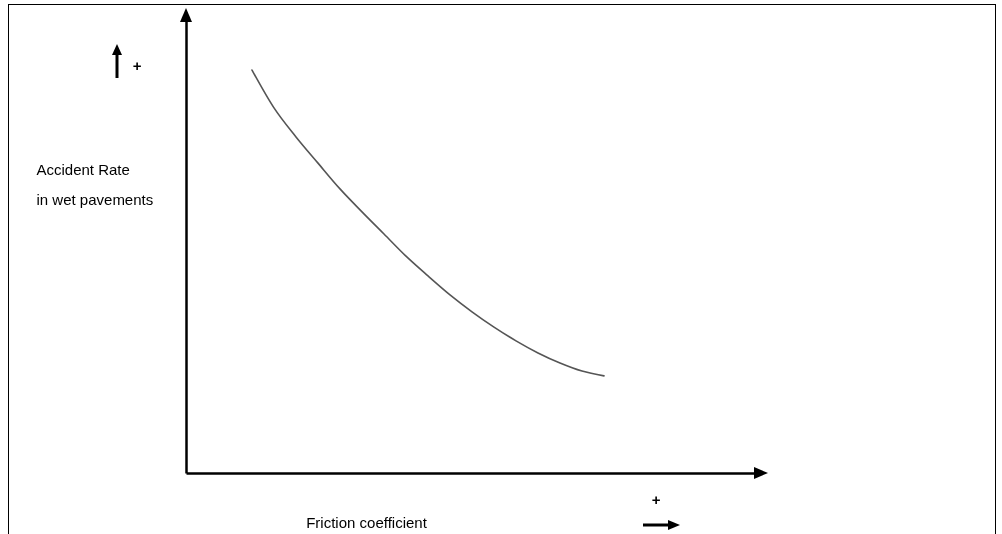 This screenshot has height=534, width=1002. What do you see at coordinates (367, 522) in the screenshot?
I see `x-axis-title: Friction coefficient` at bounding box center [367, 522].